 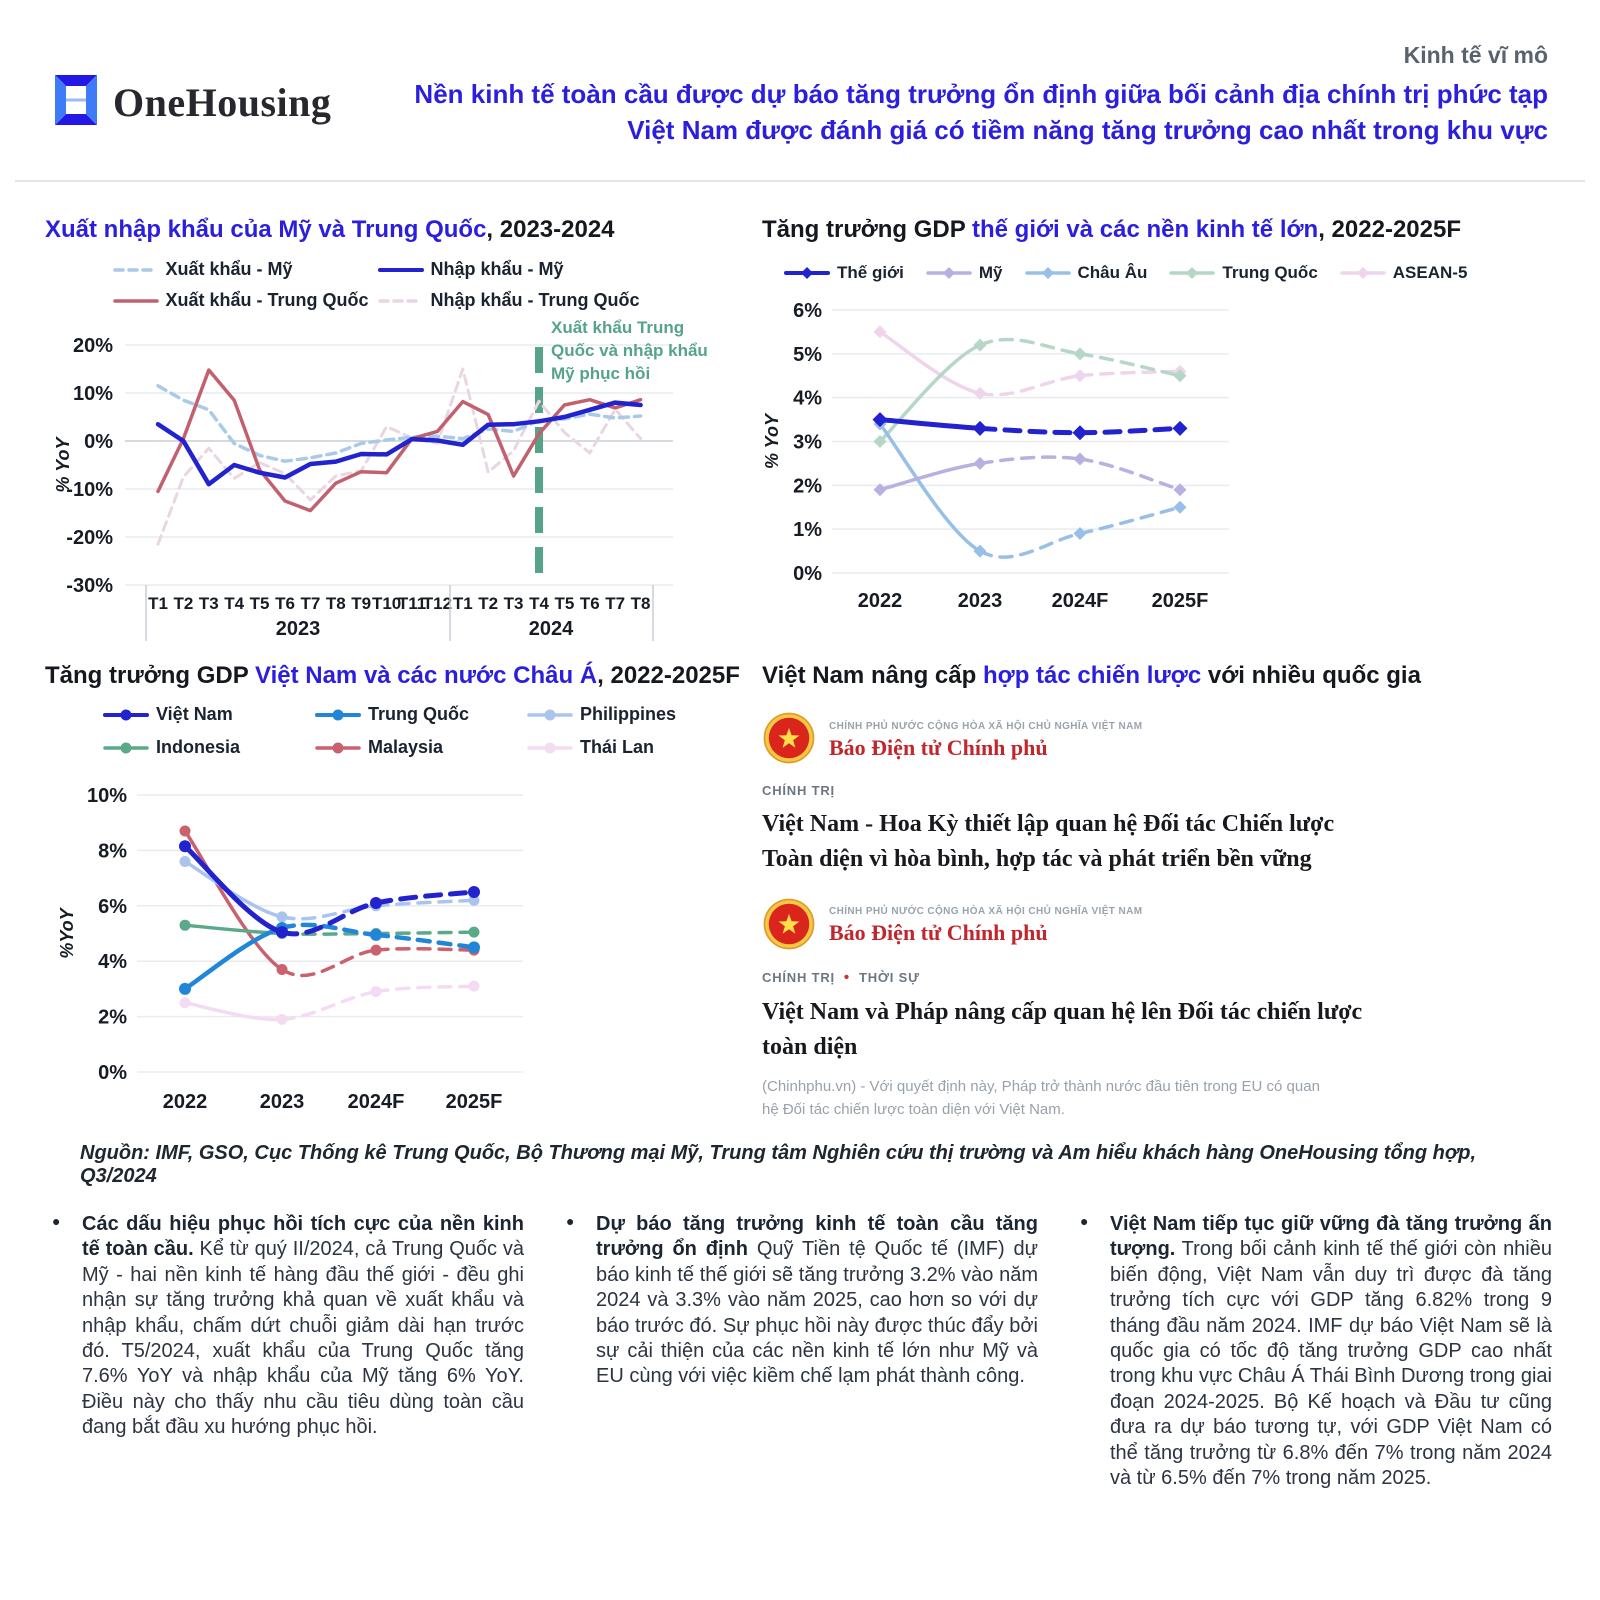 I want to click on legend-item: Thế giới, so click(x=844, y=273).